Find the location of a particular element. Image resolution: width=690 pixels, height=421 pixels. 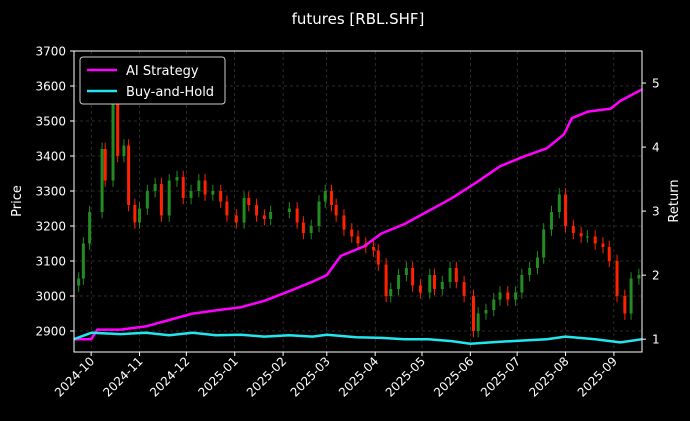

x-tick-label: 2025-04 is located at coordinates (358, 376).